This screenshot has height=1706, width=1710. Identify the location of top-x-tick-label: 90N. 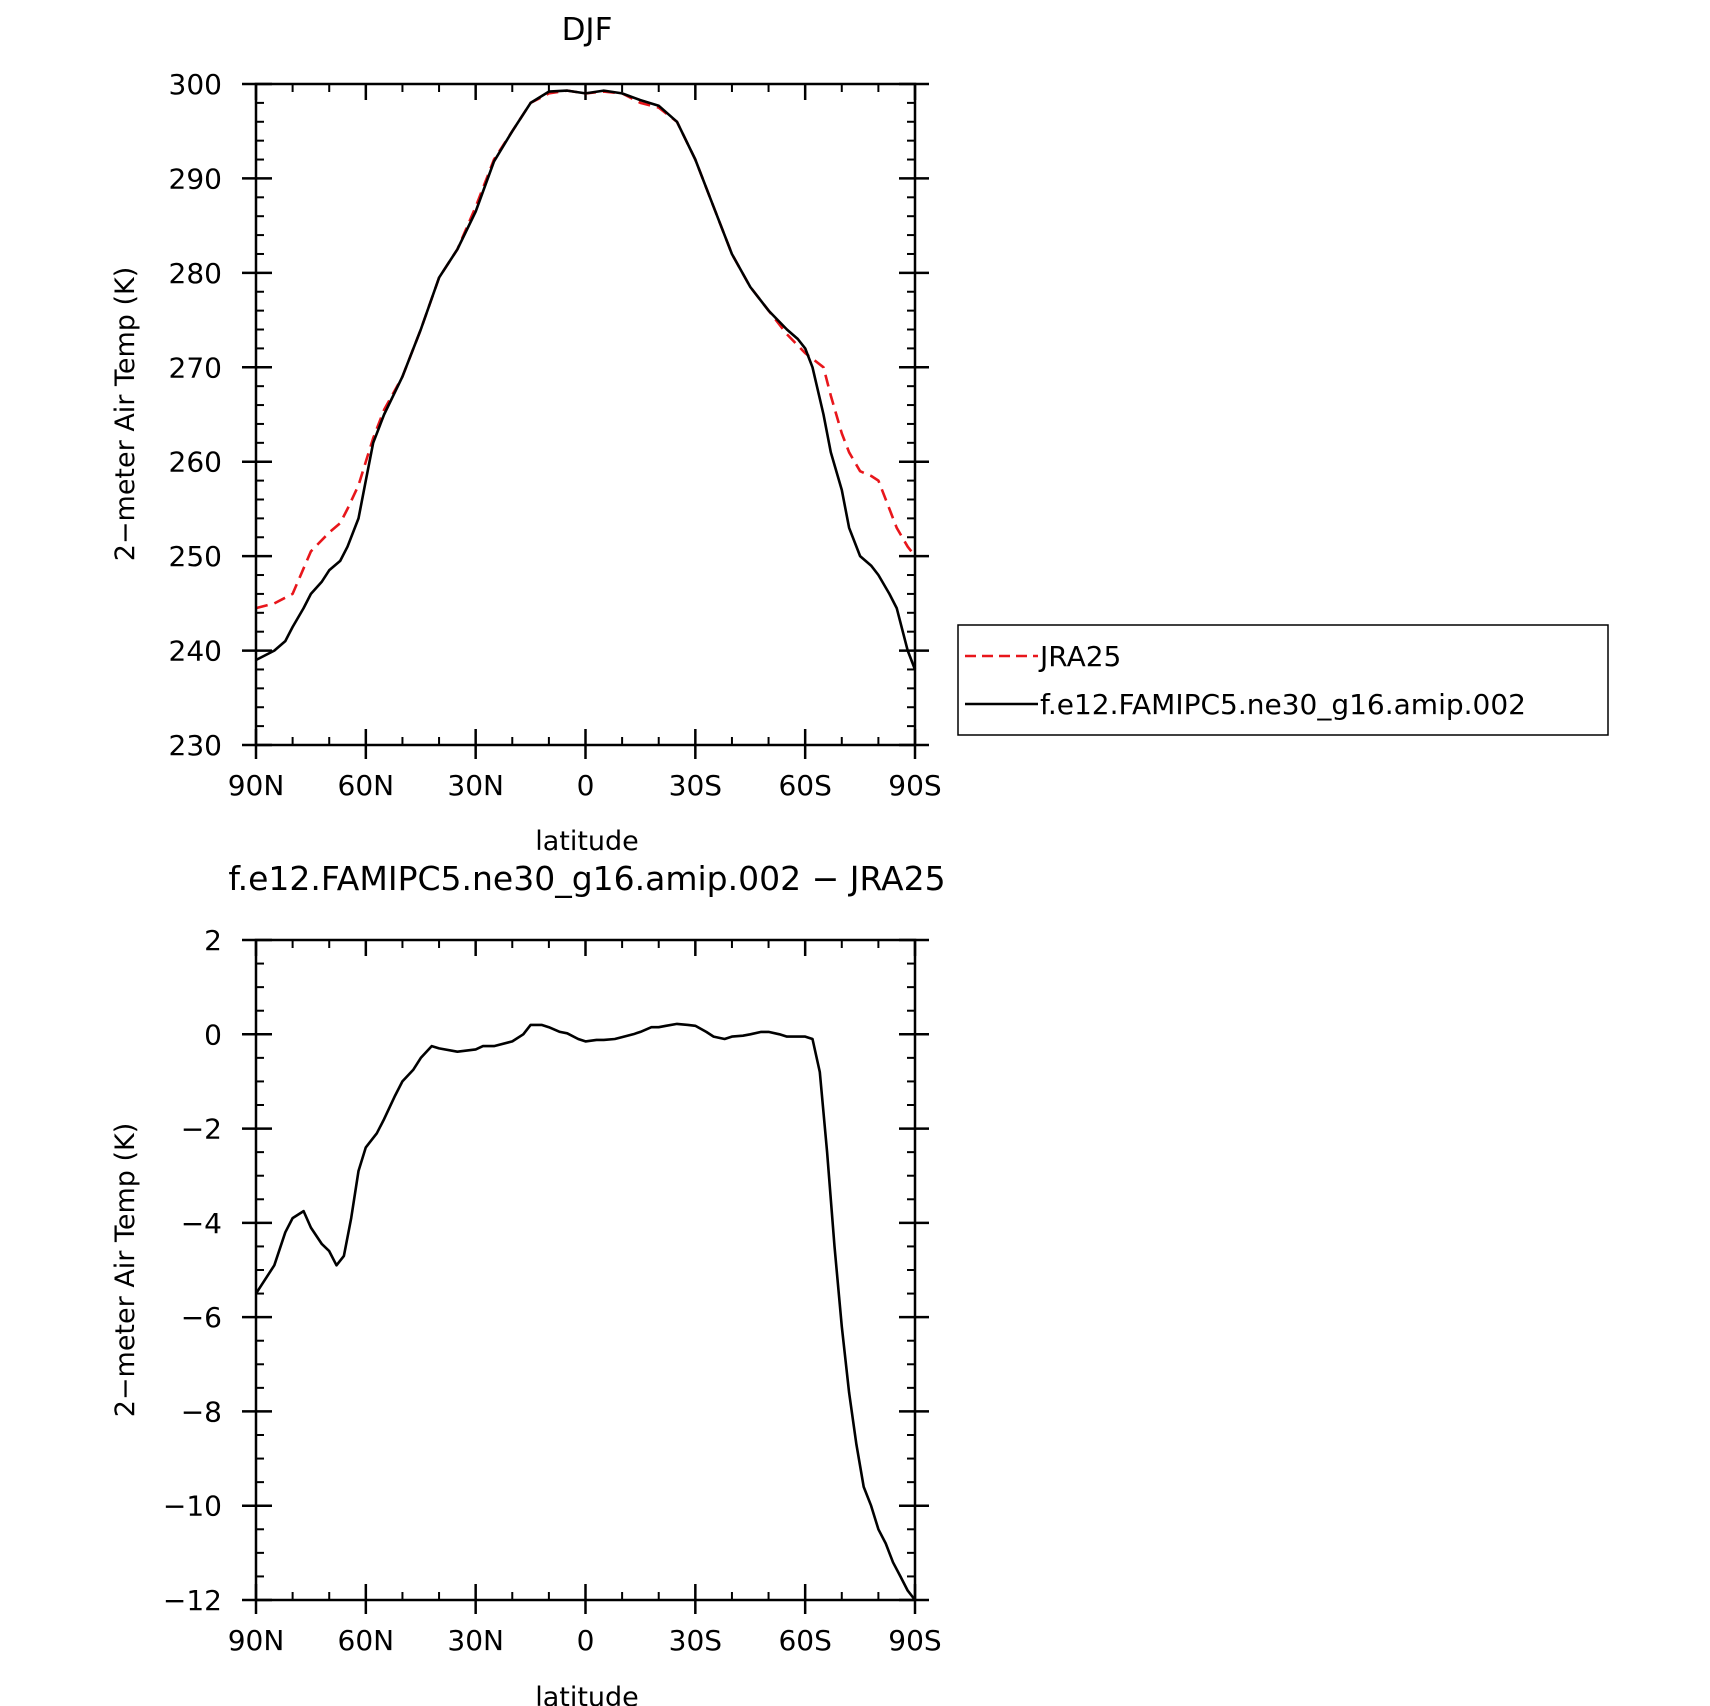
(256, 785).